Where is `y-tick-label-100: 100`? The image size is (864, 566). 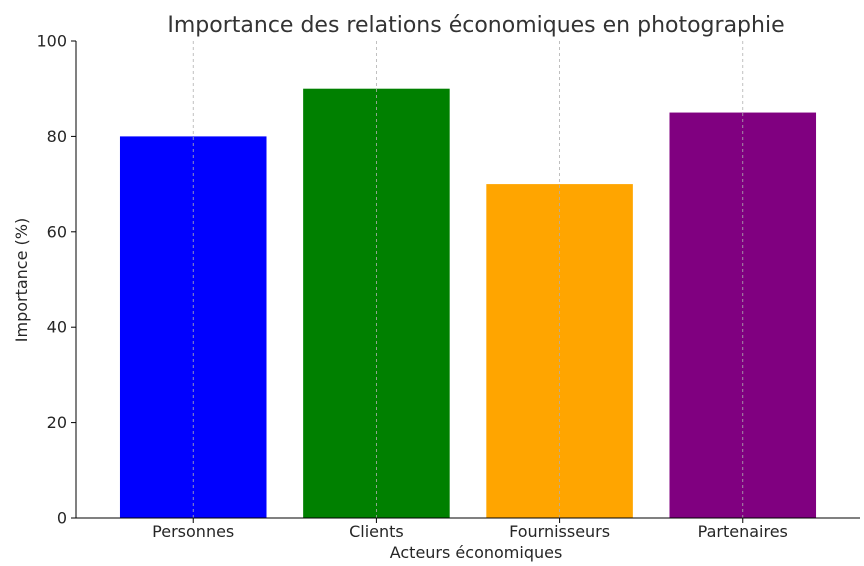
y-tick-label-100: 100 is located at coordinates (51, 41).